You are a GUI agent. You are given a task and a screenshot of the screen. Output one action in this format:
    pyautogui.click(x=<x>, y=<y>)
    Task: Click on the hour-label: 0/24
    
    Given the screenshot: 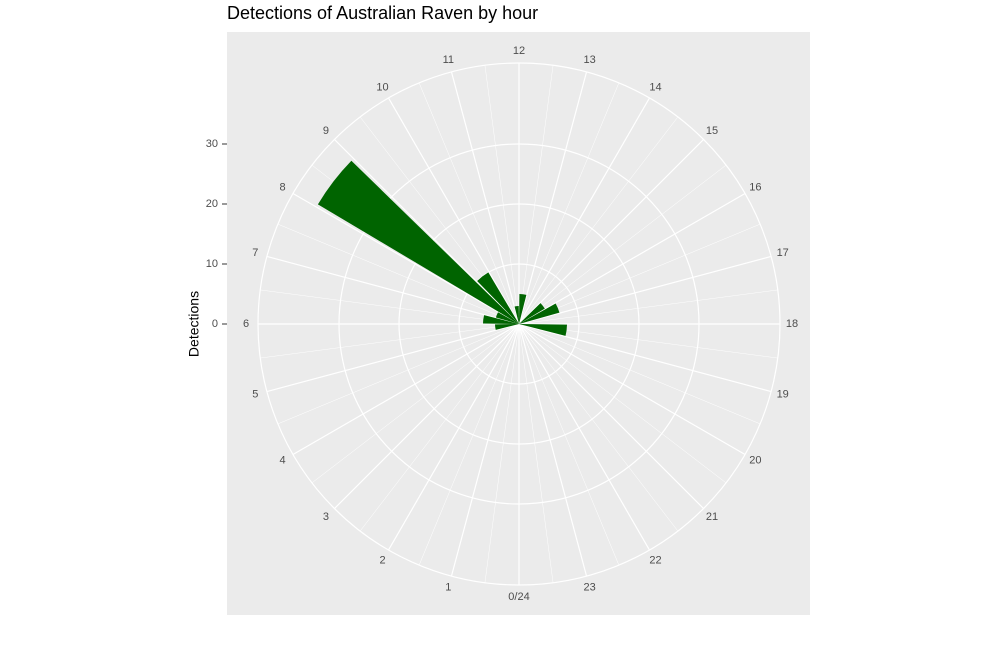 What is the action you would take?
    pyautogui.click(x=518, y=597)
    